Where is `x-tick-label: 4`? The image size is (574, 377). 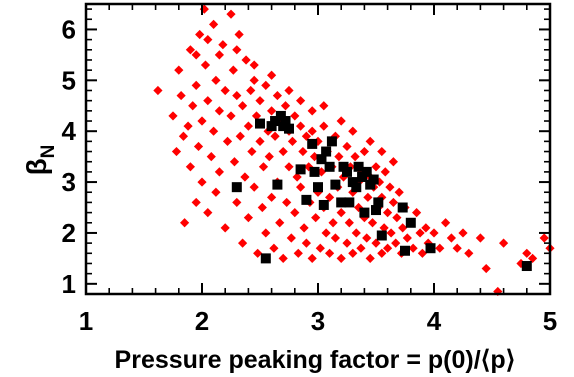 x-tick-label: 4 is located at coordinates (434, 321).